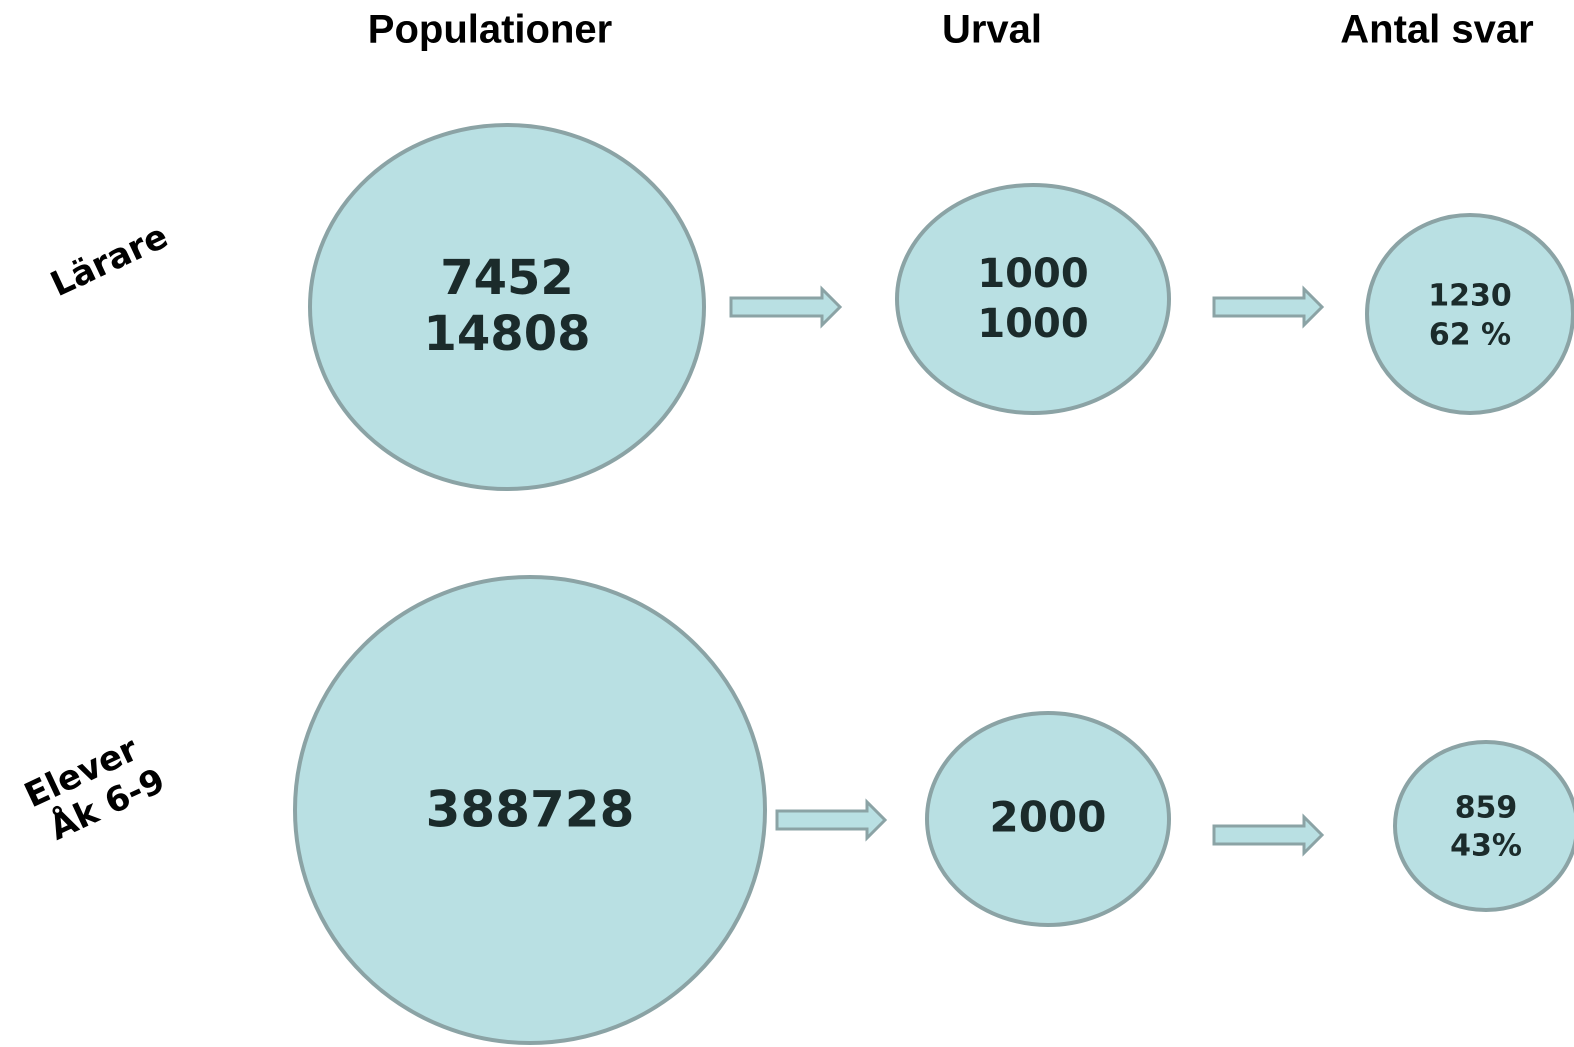 This screenshot has width=1574, height=1047. What do you see at coordinates (1486, 846) in the screenshot?
I see `node-value: 43%` at bounding box center [1486, 846].